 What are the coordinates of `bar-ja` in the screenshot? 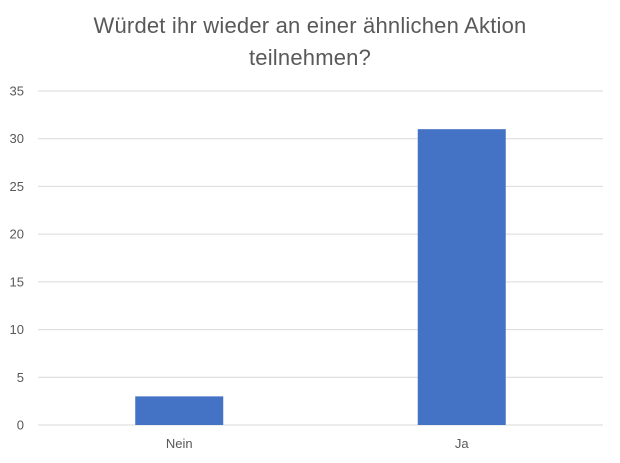 It's located at (461, 277).